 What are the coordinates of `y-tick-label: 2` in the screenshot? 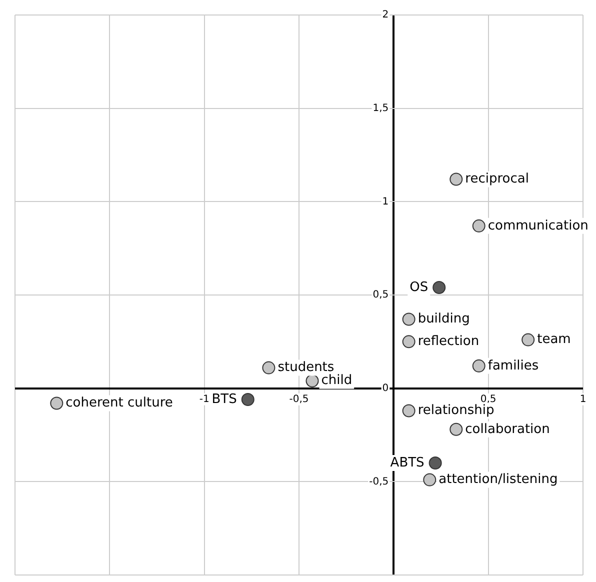 It's located at (385, 15).